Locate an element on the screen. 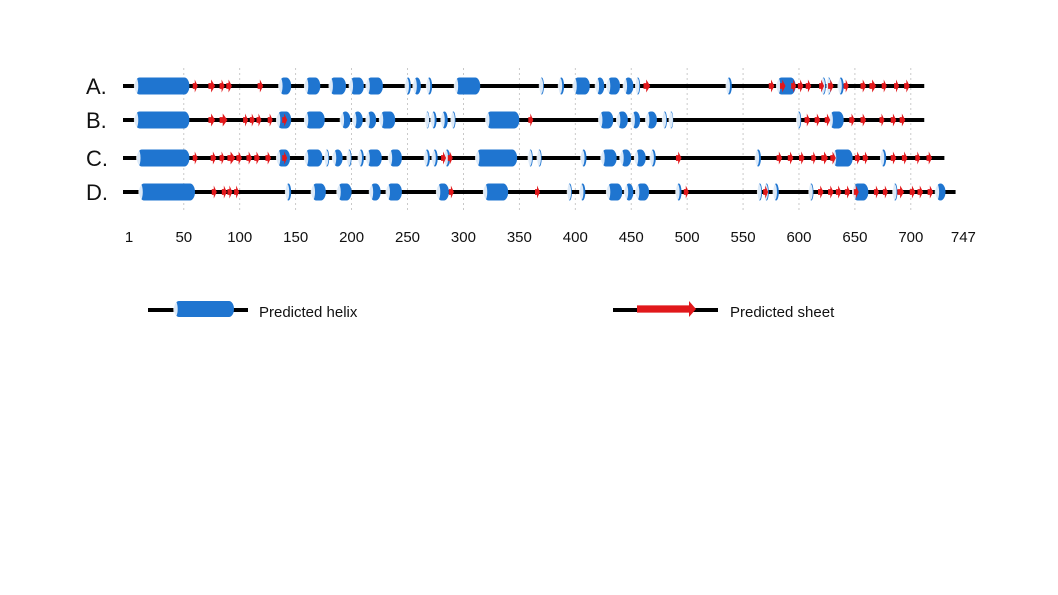  tick-label: 300 is located at coordinates (463, 237).